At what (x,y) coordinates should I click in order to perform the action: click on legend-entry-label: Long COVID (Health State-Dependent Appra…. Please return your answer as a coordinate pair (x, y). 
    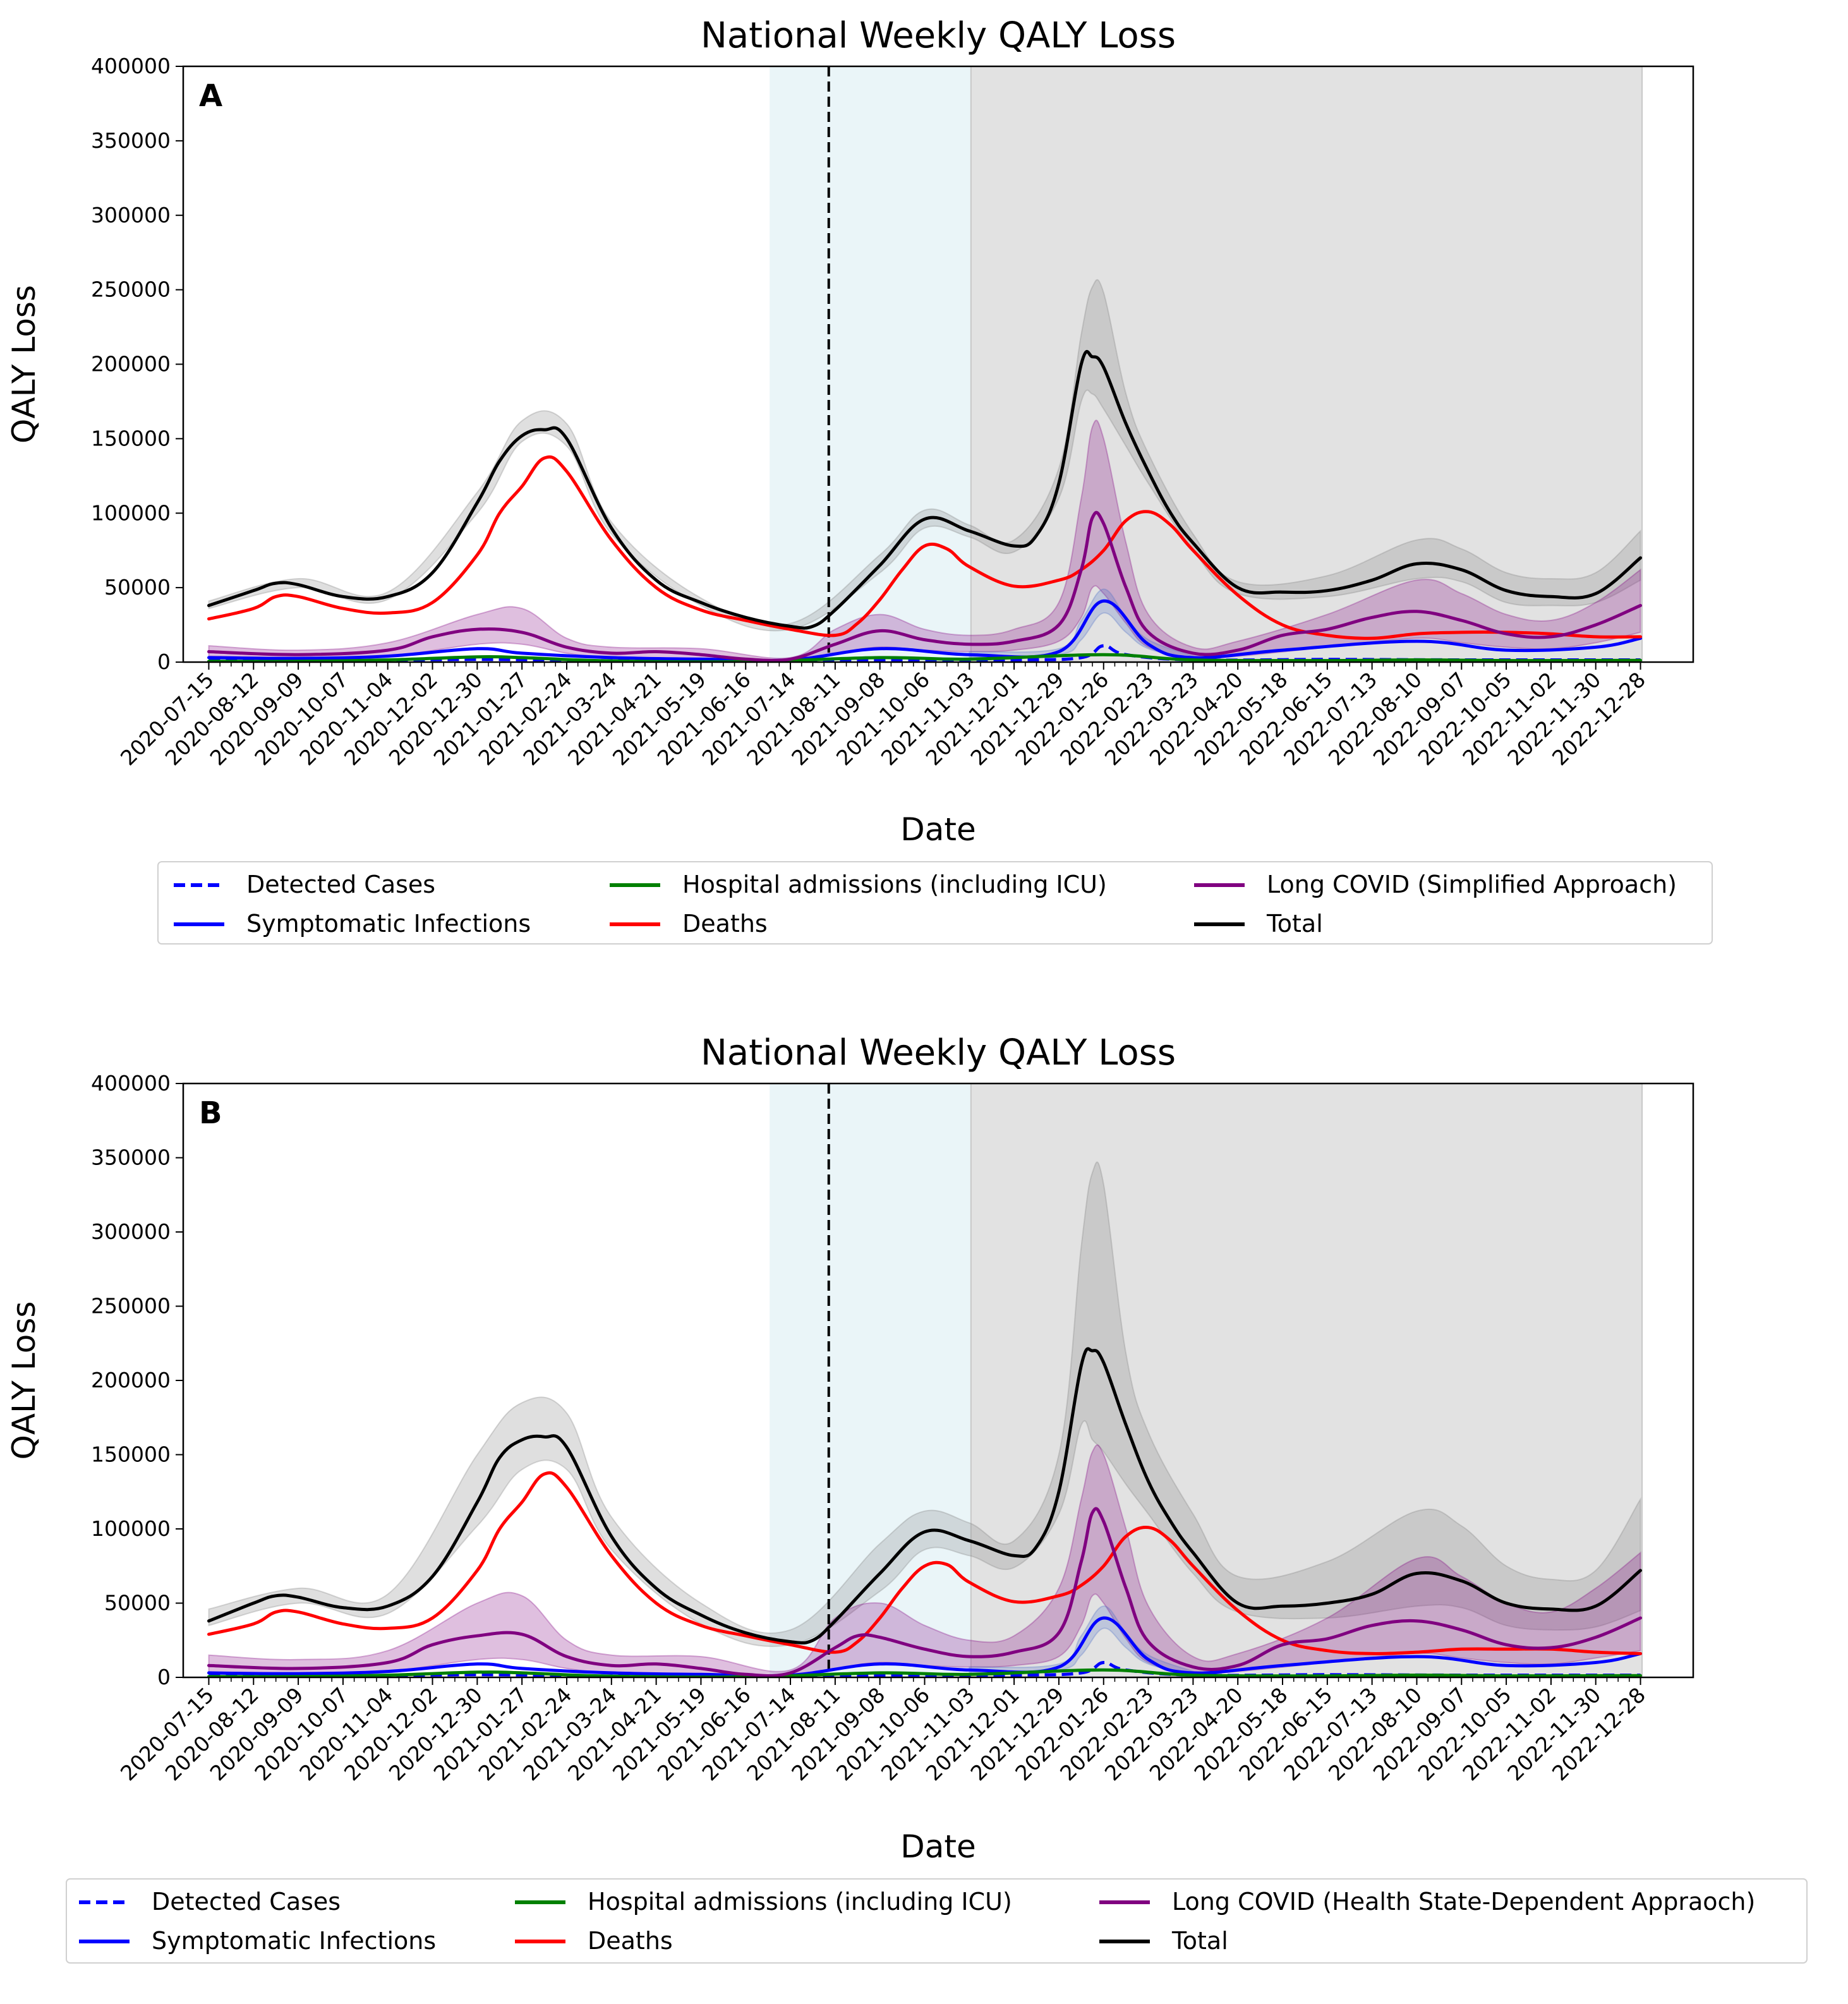
    Looking at the image, I should click on (1463, 1902).